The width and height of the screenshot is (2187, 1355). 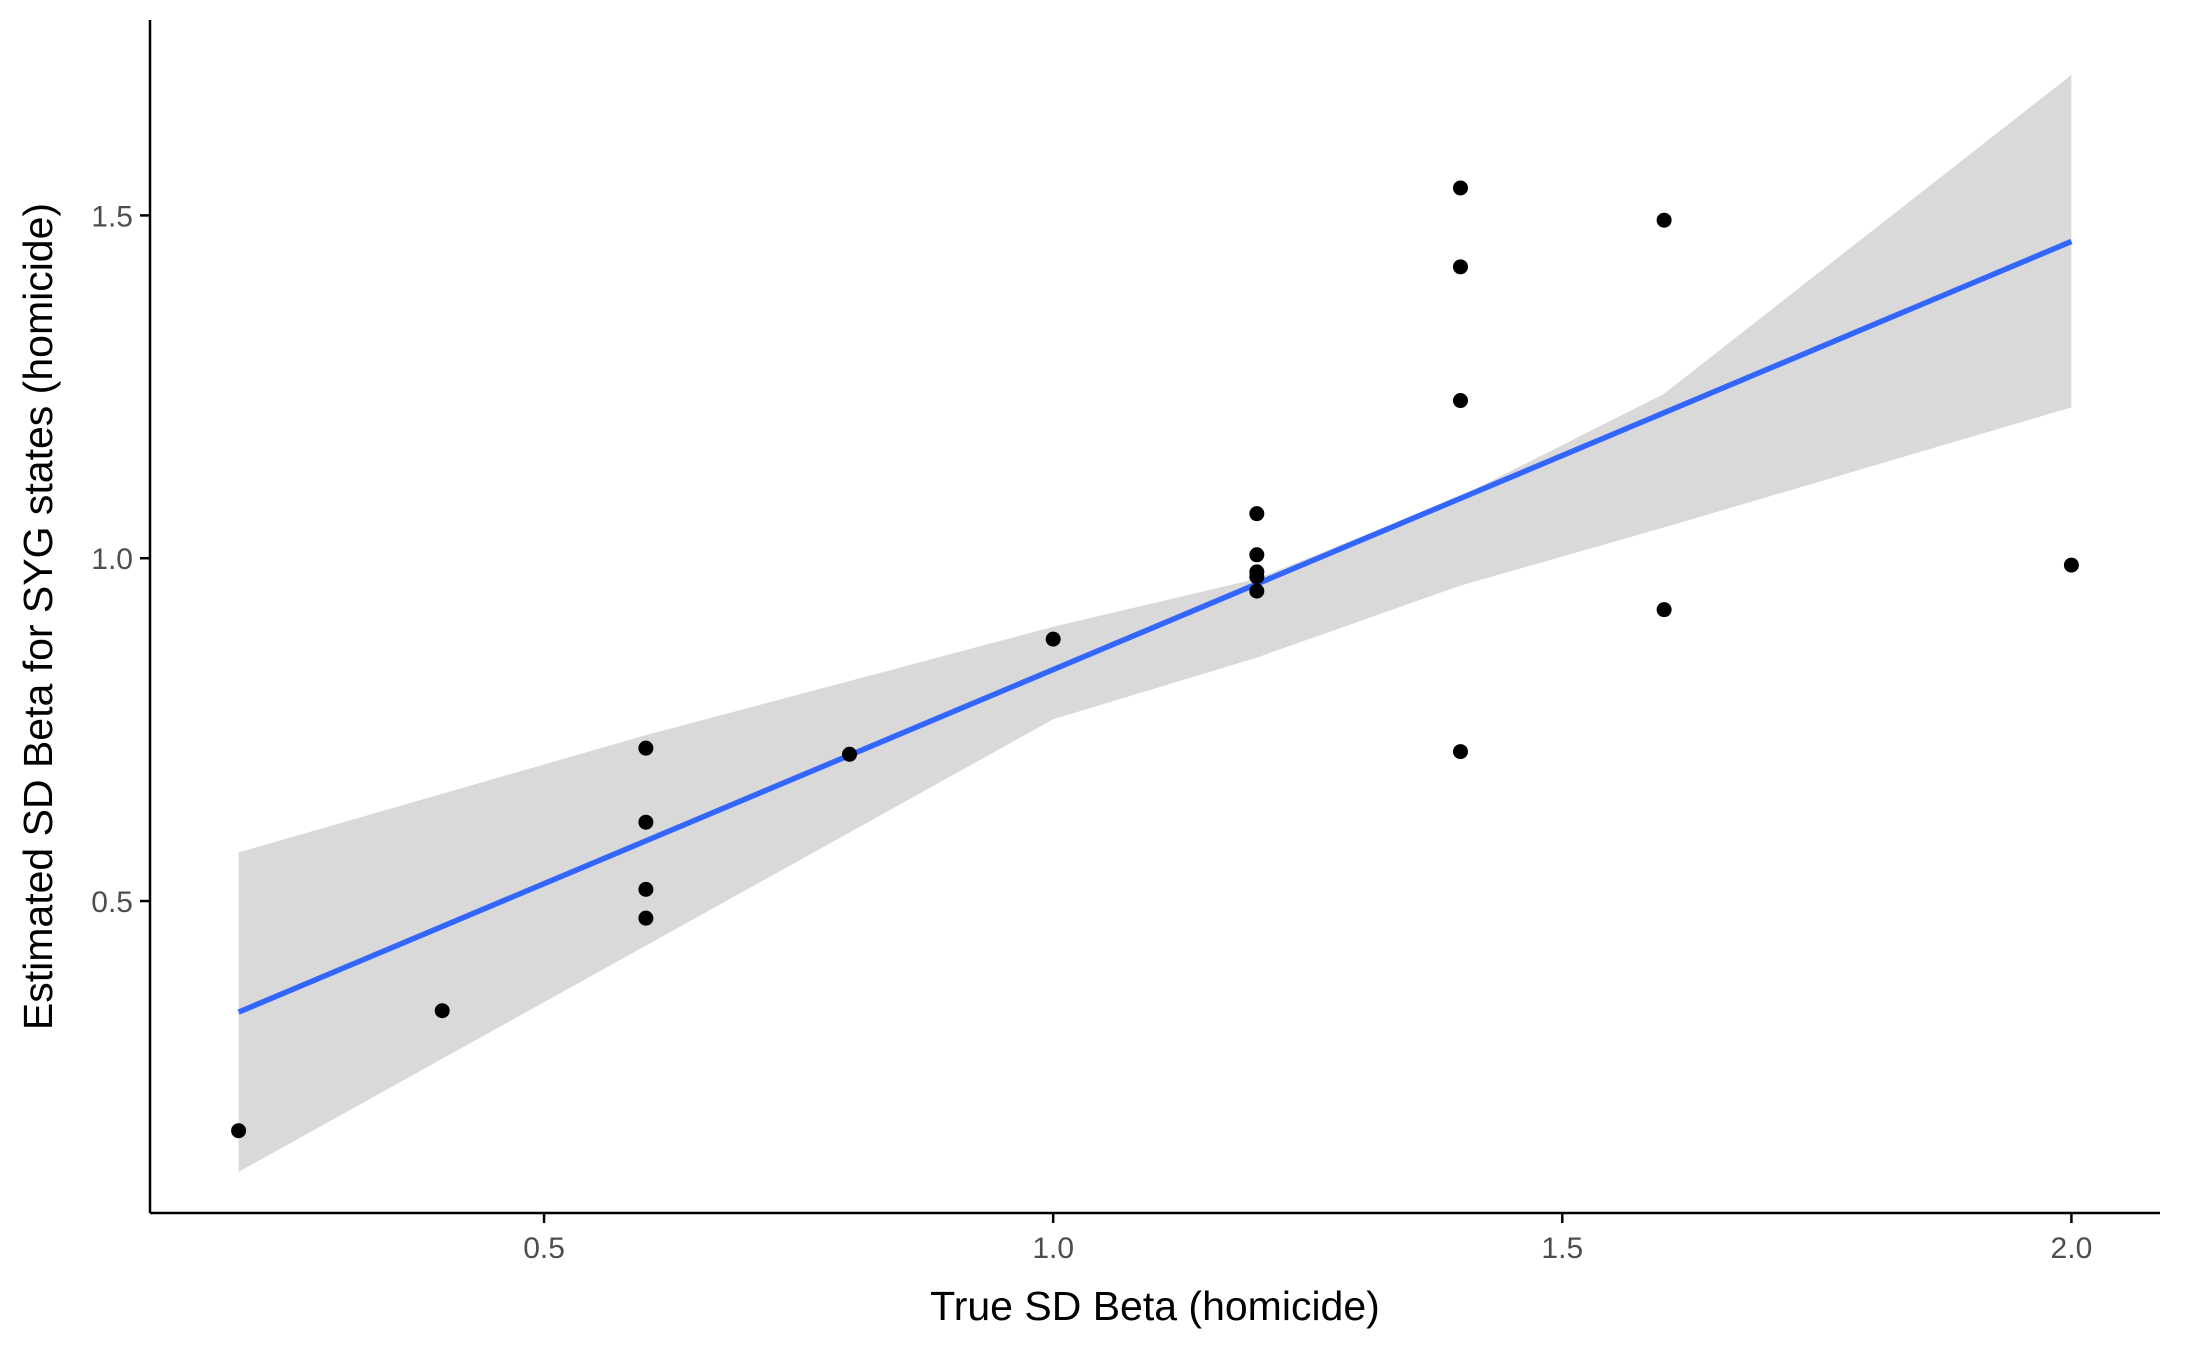 I want to click on y-tick-label: 1.0, so click(x=112, y=559).